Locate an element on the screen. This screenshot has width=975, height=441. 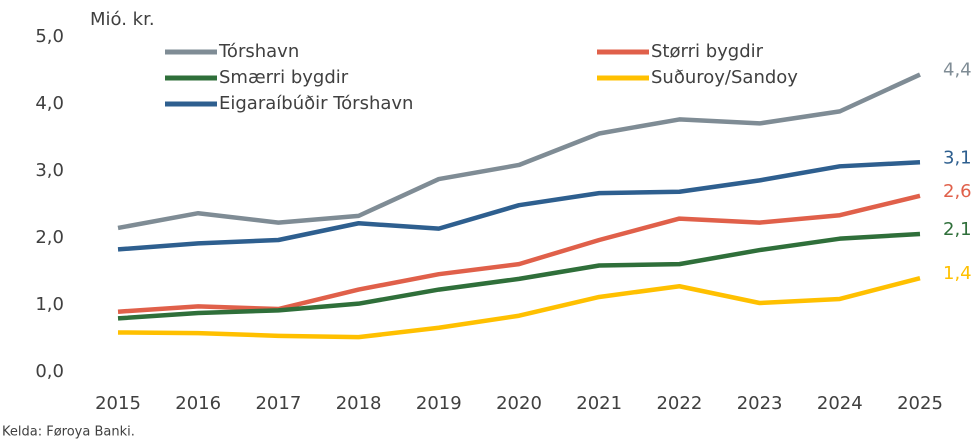
x-tick-label: 2021 is located at coordinates (599, 403).